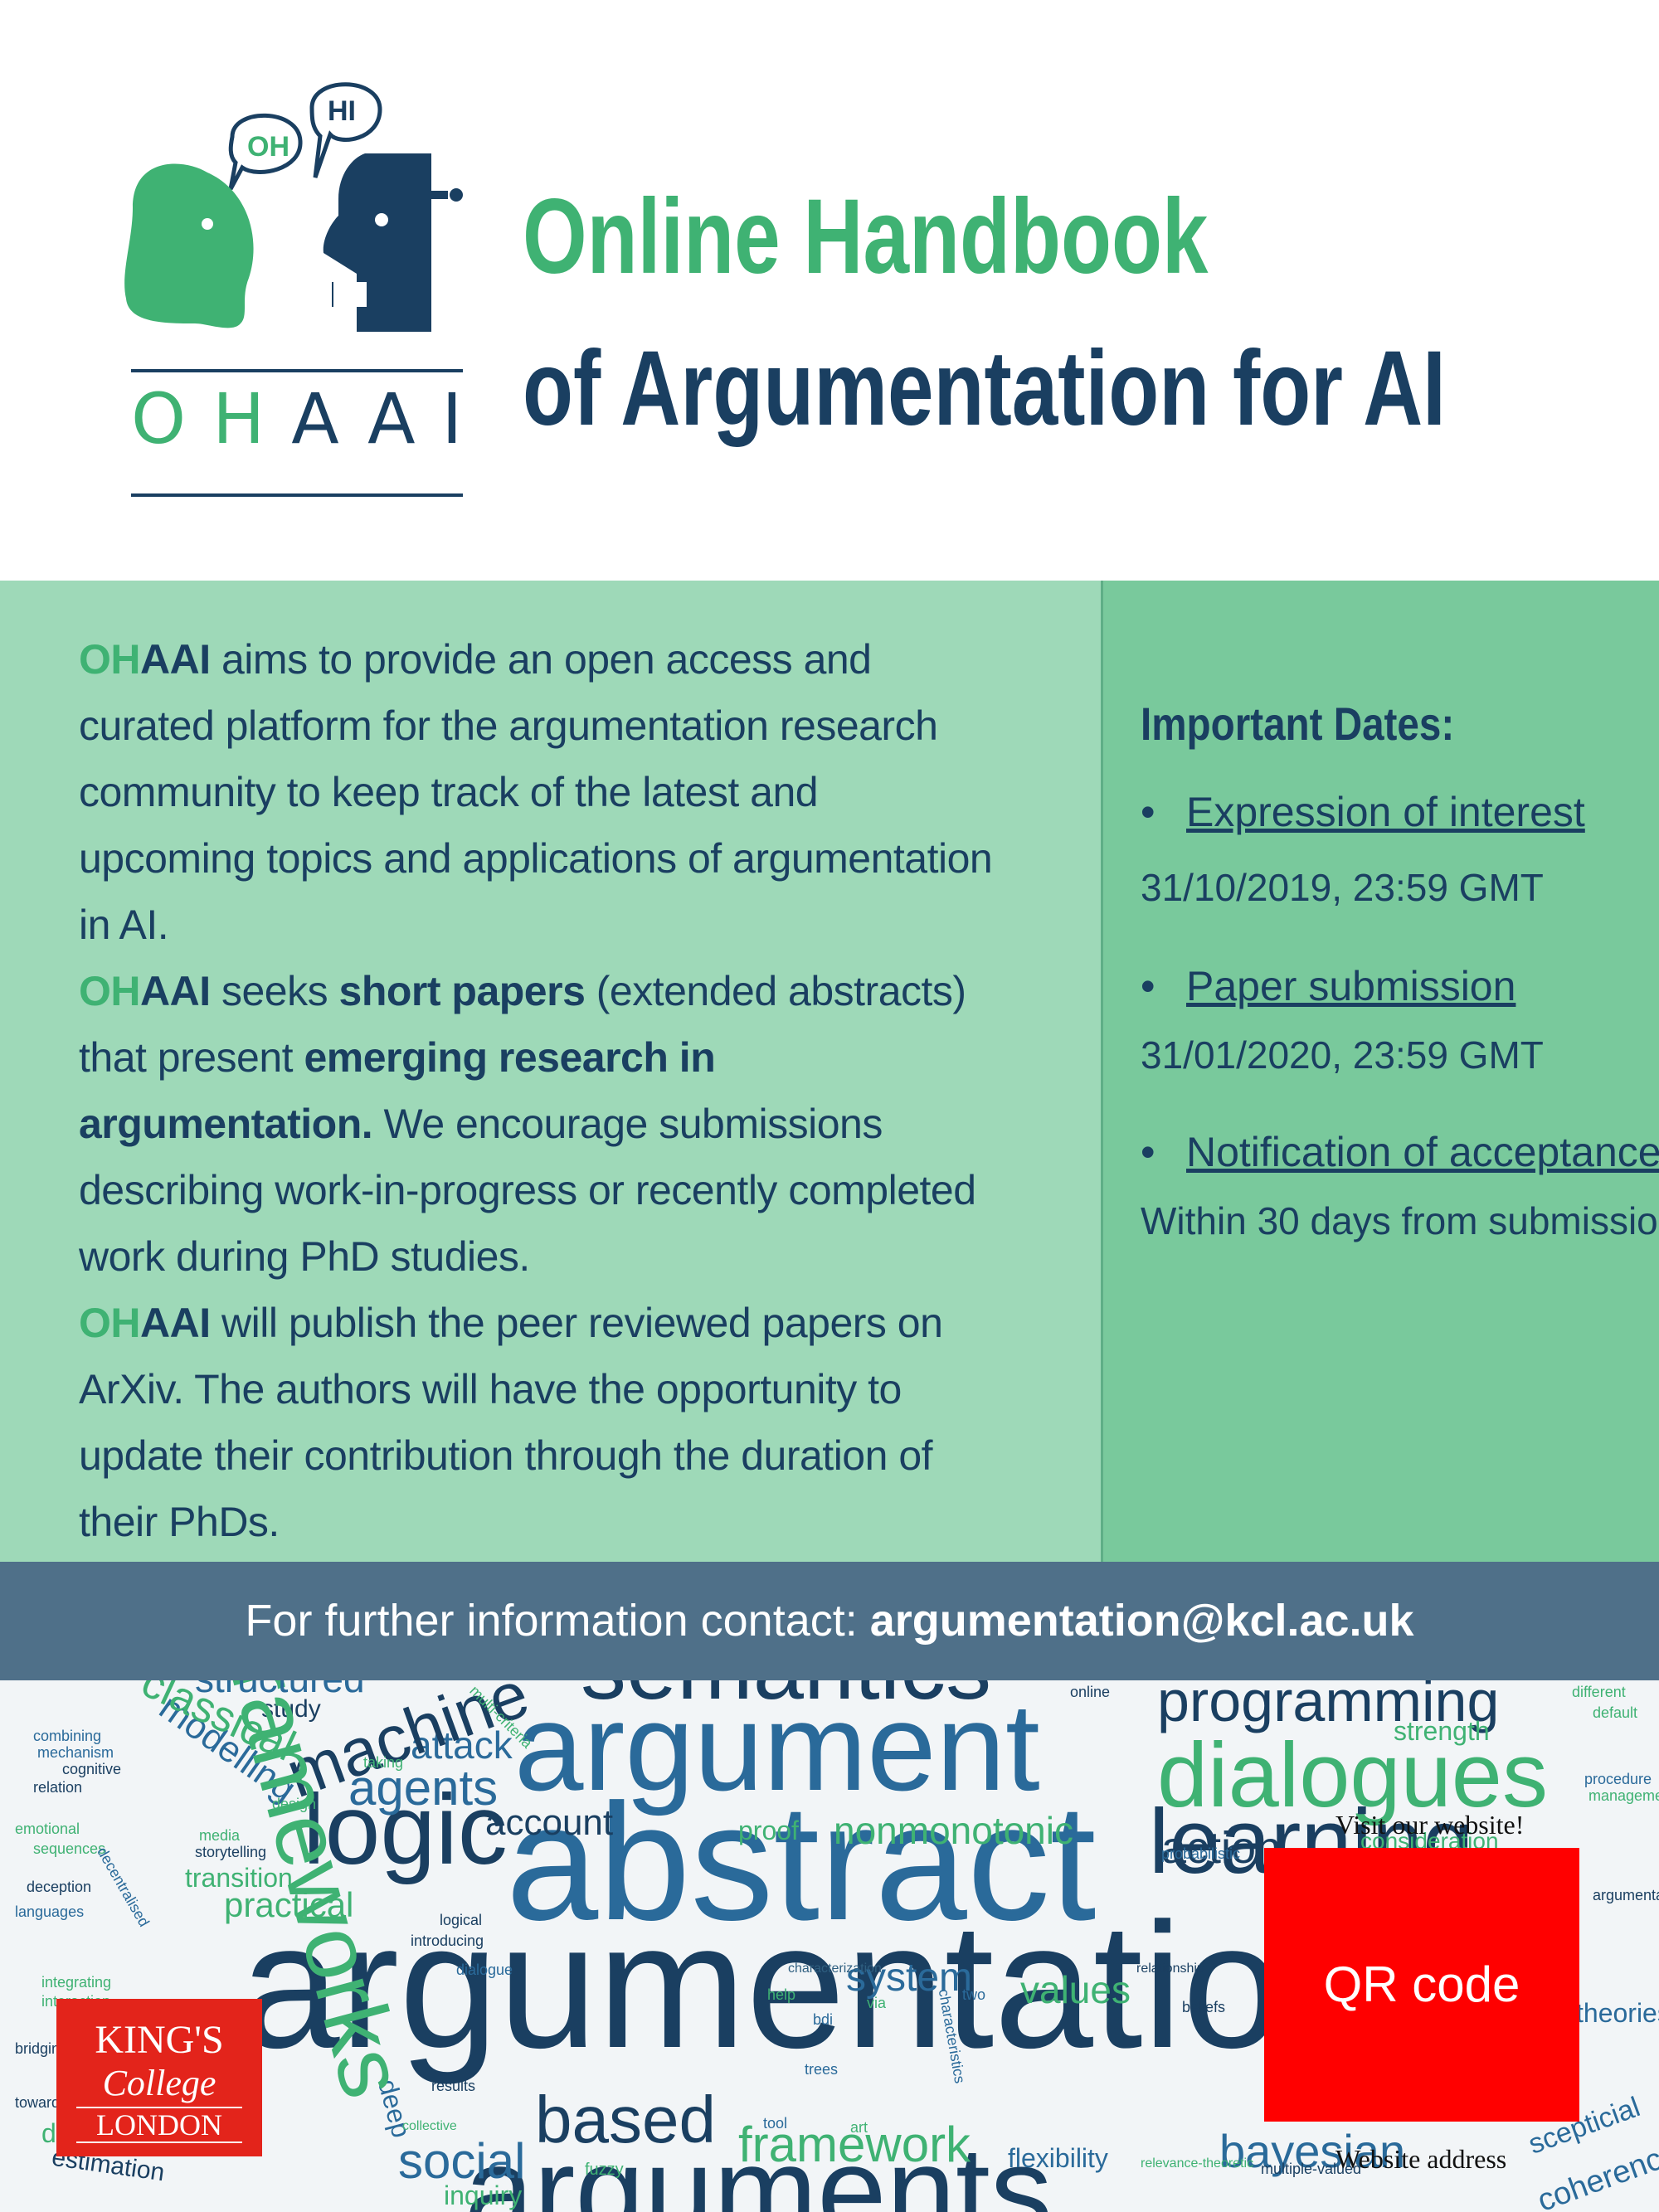 This screenshot has width=1659, height=2212. What do you see at coordinates (462, 991) in the screenshot?
I see `emphasis-short-papers: short papers` at bounding box center [462, 991].